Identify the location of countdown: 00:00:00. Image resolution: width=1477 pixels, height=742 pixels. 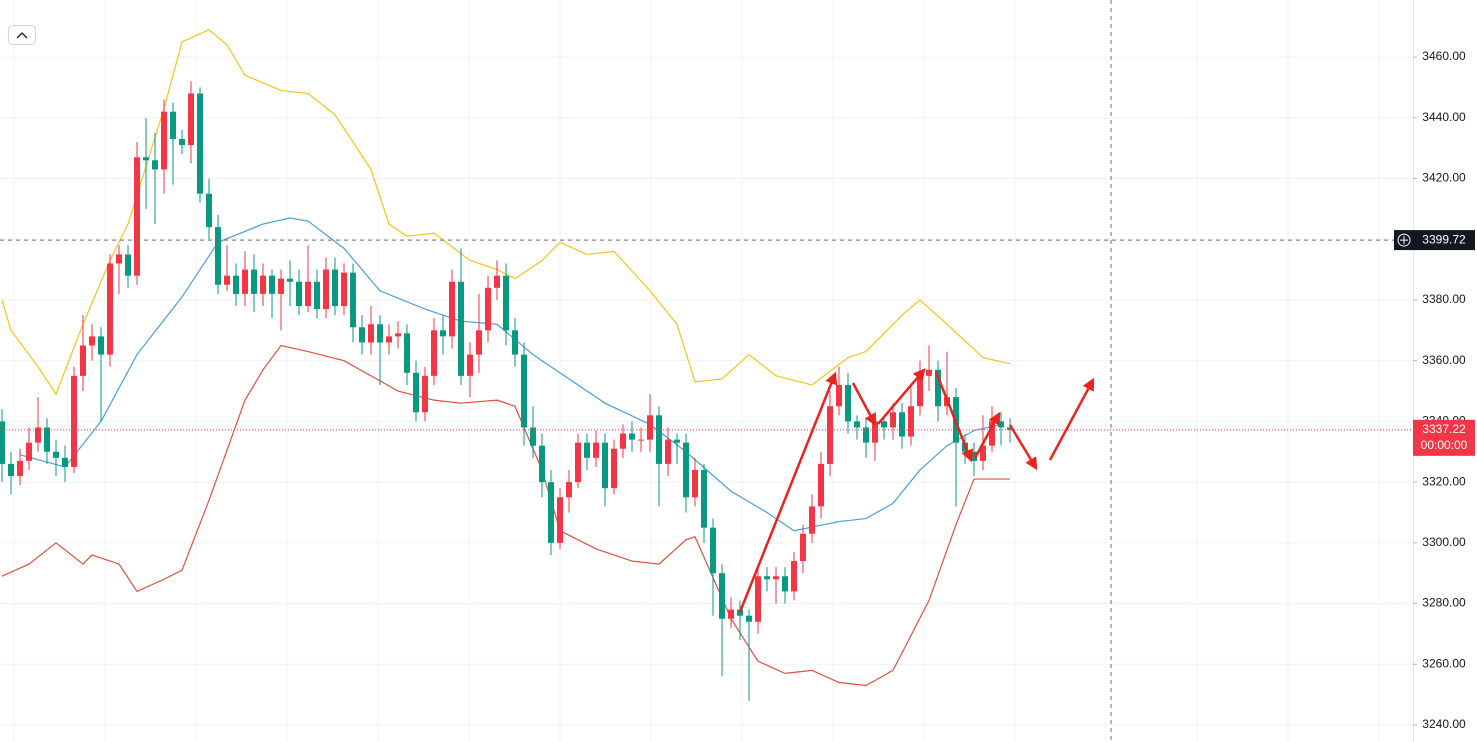
(1444, 445).